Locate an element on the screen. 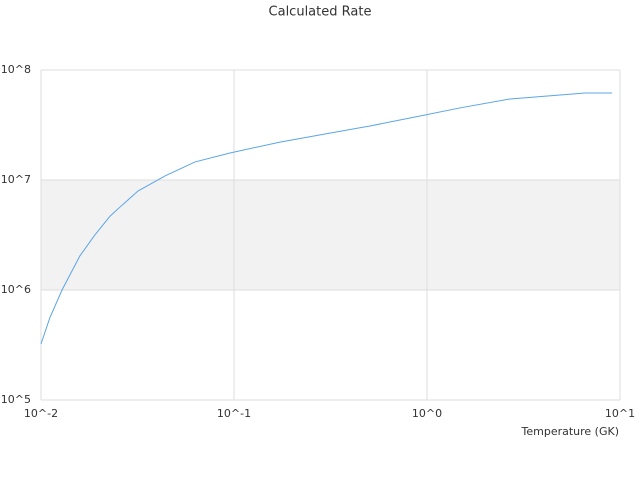 This screenshot has width=640, height=484. x-tick-label: 10^1 is located at coordinates (620, 413).